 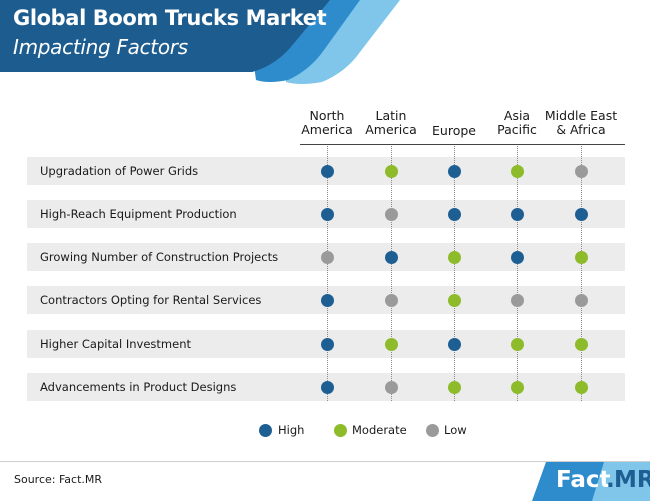 I want to click on header-panel-dark, so click(x=165, y=36).